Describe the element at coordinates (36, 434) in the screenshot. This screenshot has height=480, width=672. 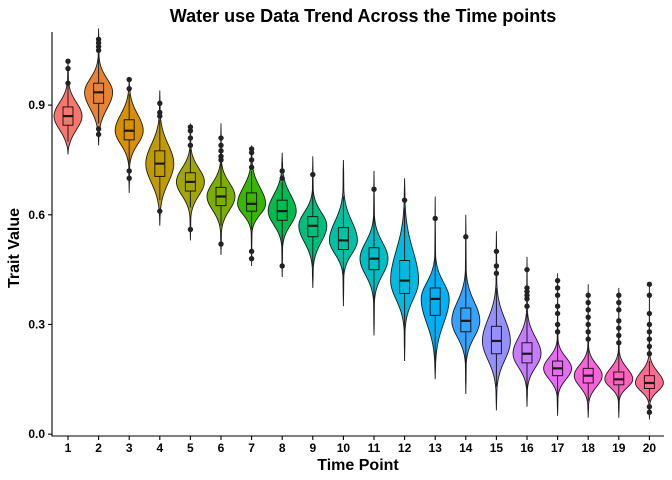
I see `y-tick-label: 0.0` at that location.